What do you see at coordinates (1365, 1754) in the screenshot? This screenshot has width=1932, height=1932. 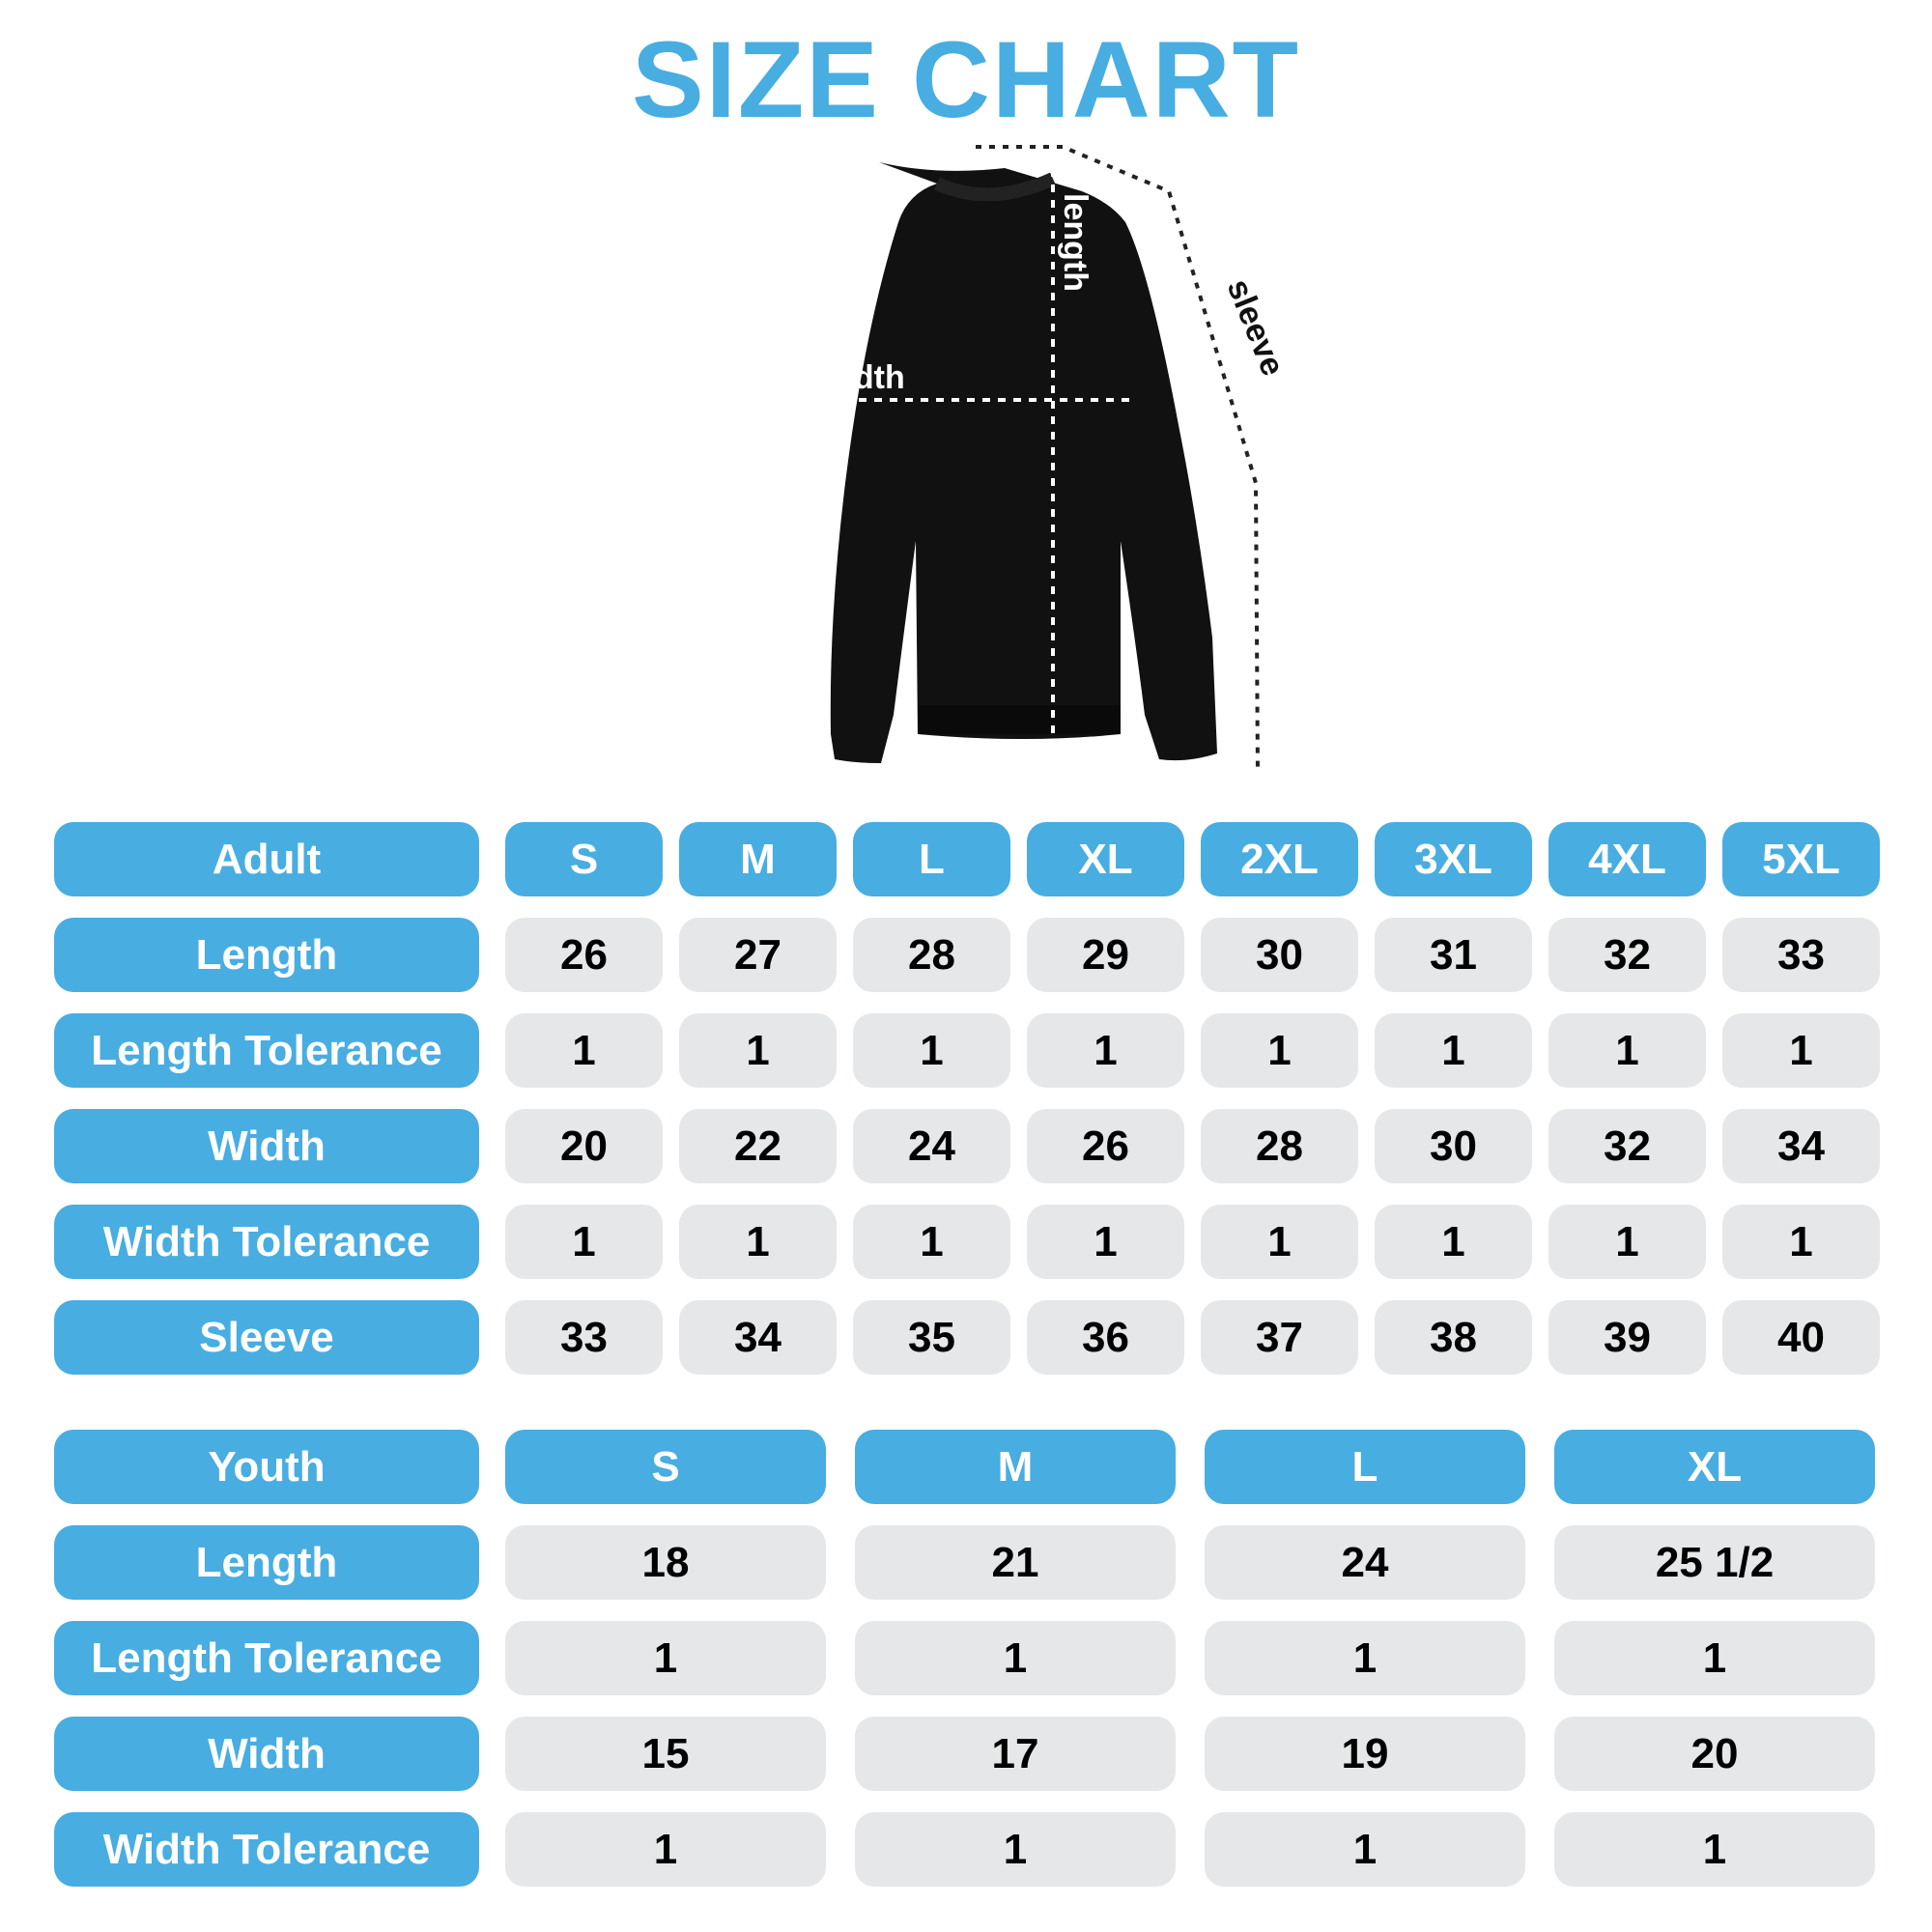 I see `table-cell: 19` at bounding box center [1365, 1754].